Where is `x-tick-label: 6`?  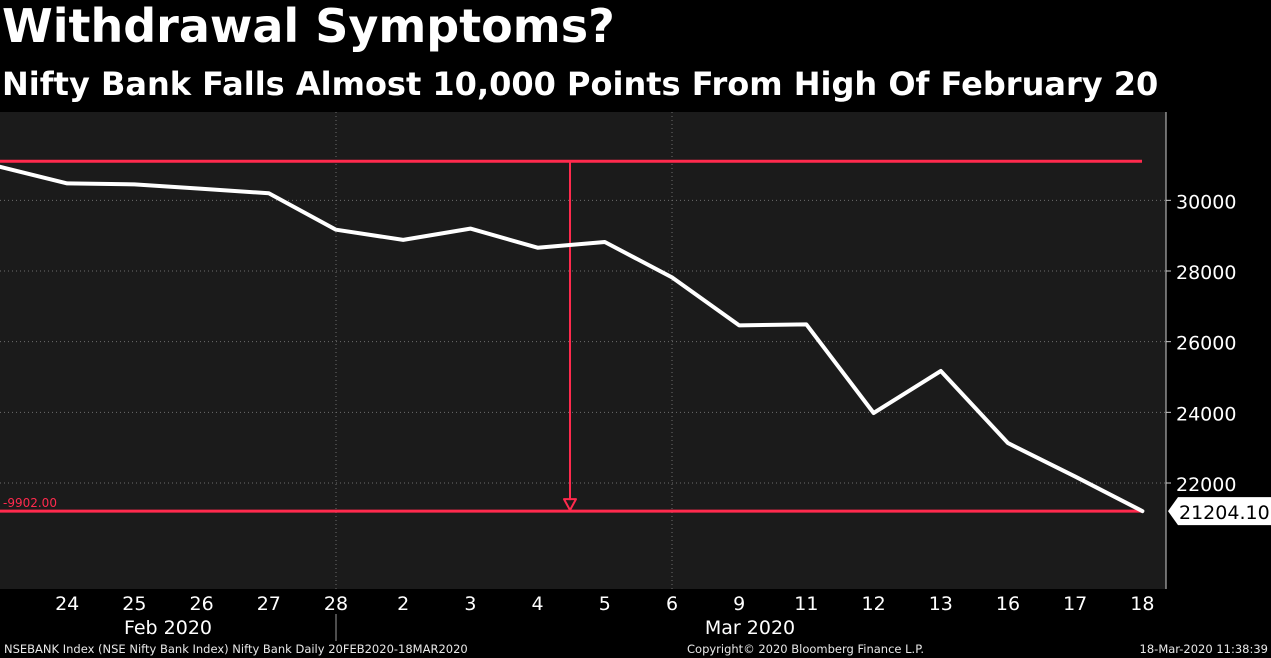
x-tick-label: 6 is located at coordinates (672, 604).